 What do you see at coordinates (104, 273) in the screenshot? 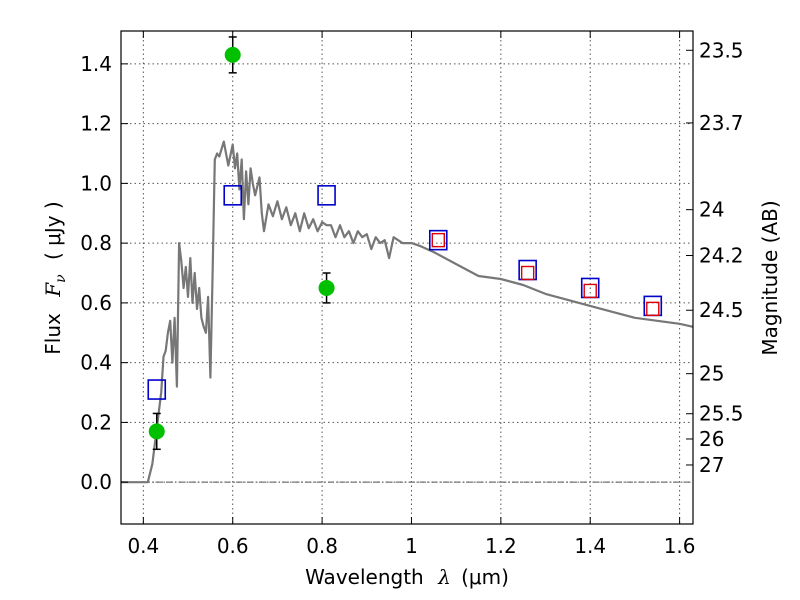
I see `y-axis-ticks: 0.0 0.2 0.4 0.6 0.8 1.0 1.2 1.4` at bounding box center [104, 273].